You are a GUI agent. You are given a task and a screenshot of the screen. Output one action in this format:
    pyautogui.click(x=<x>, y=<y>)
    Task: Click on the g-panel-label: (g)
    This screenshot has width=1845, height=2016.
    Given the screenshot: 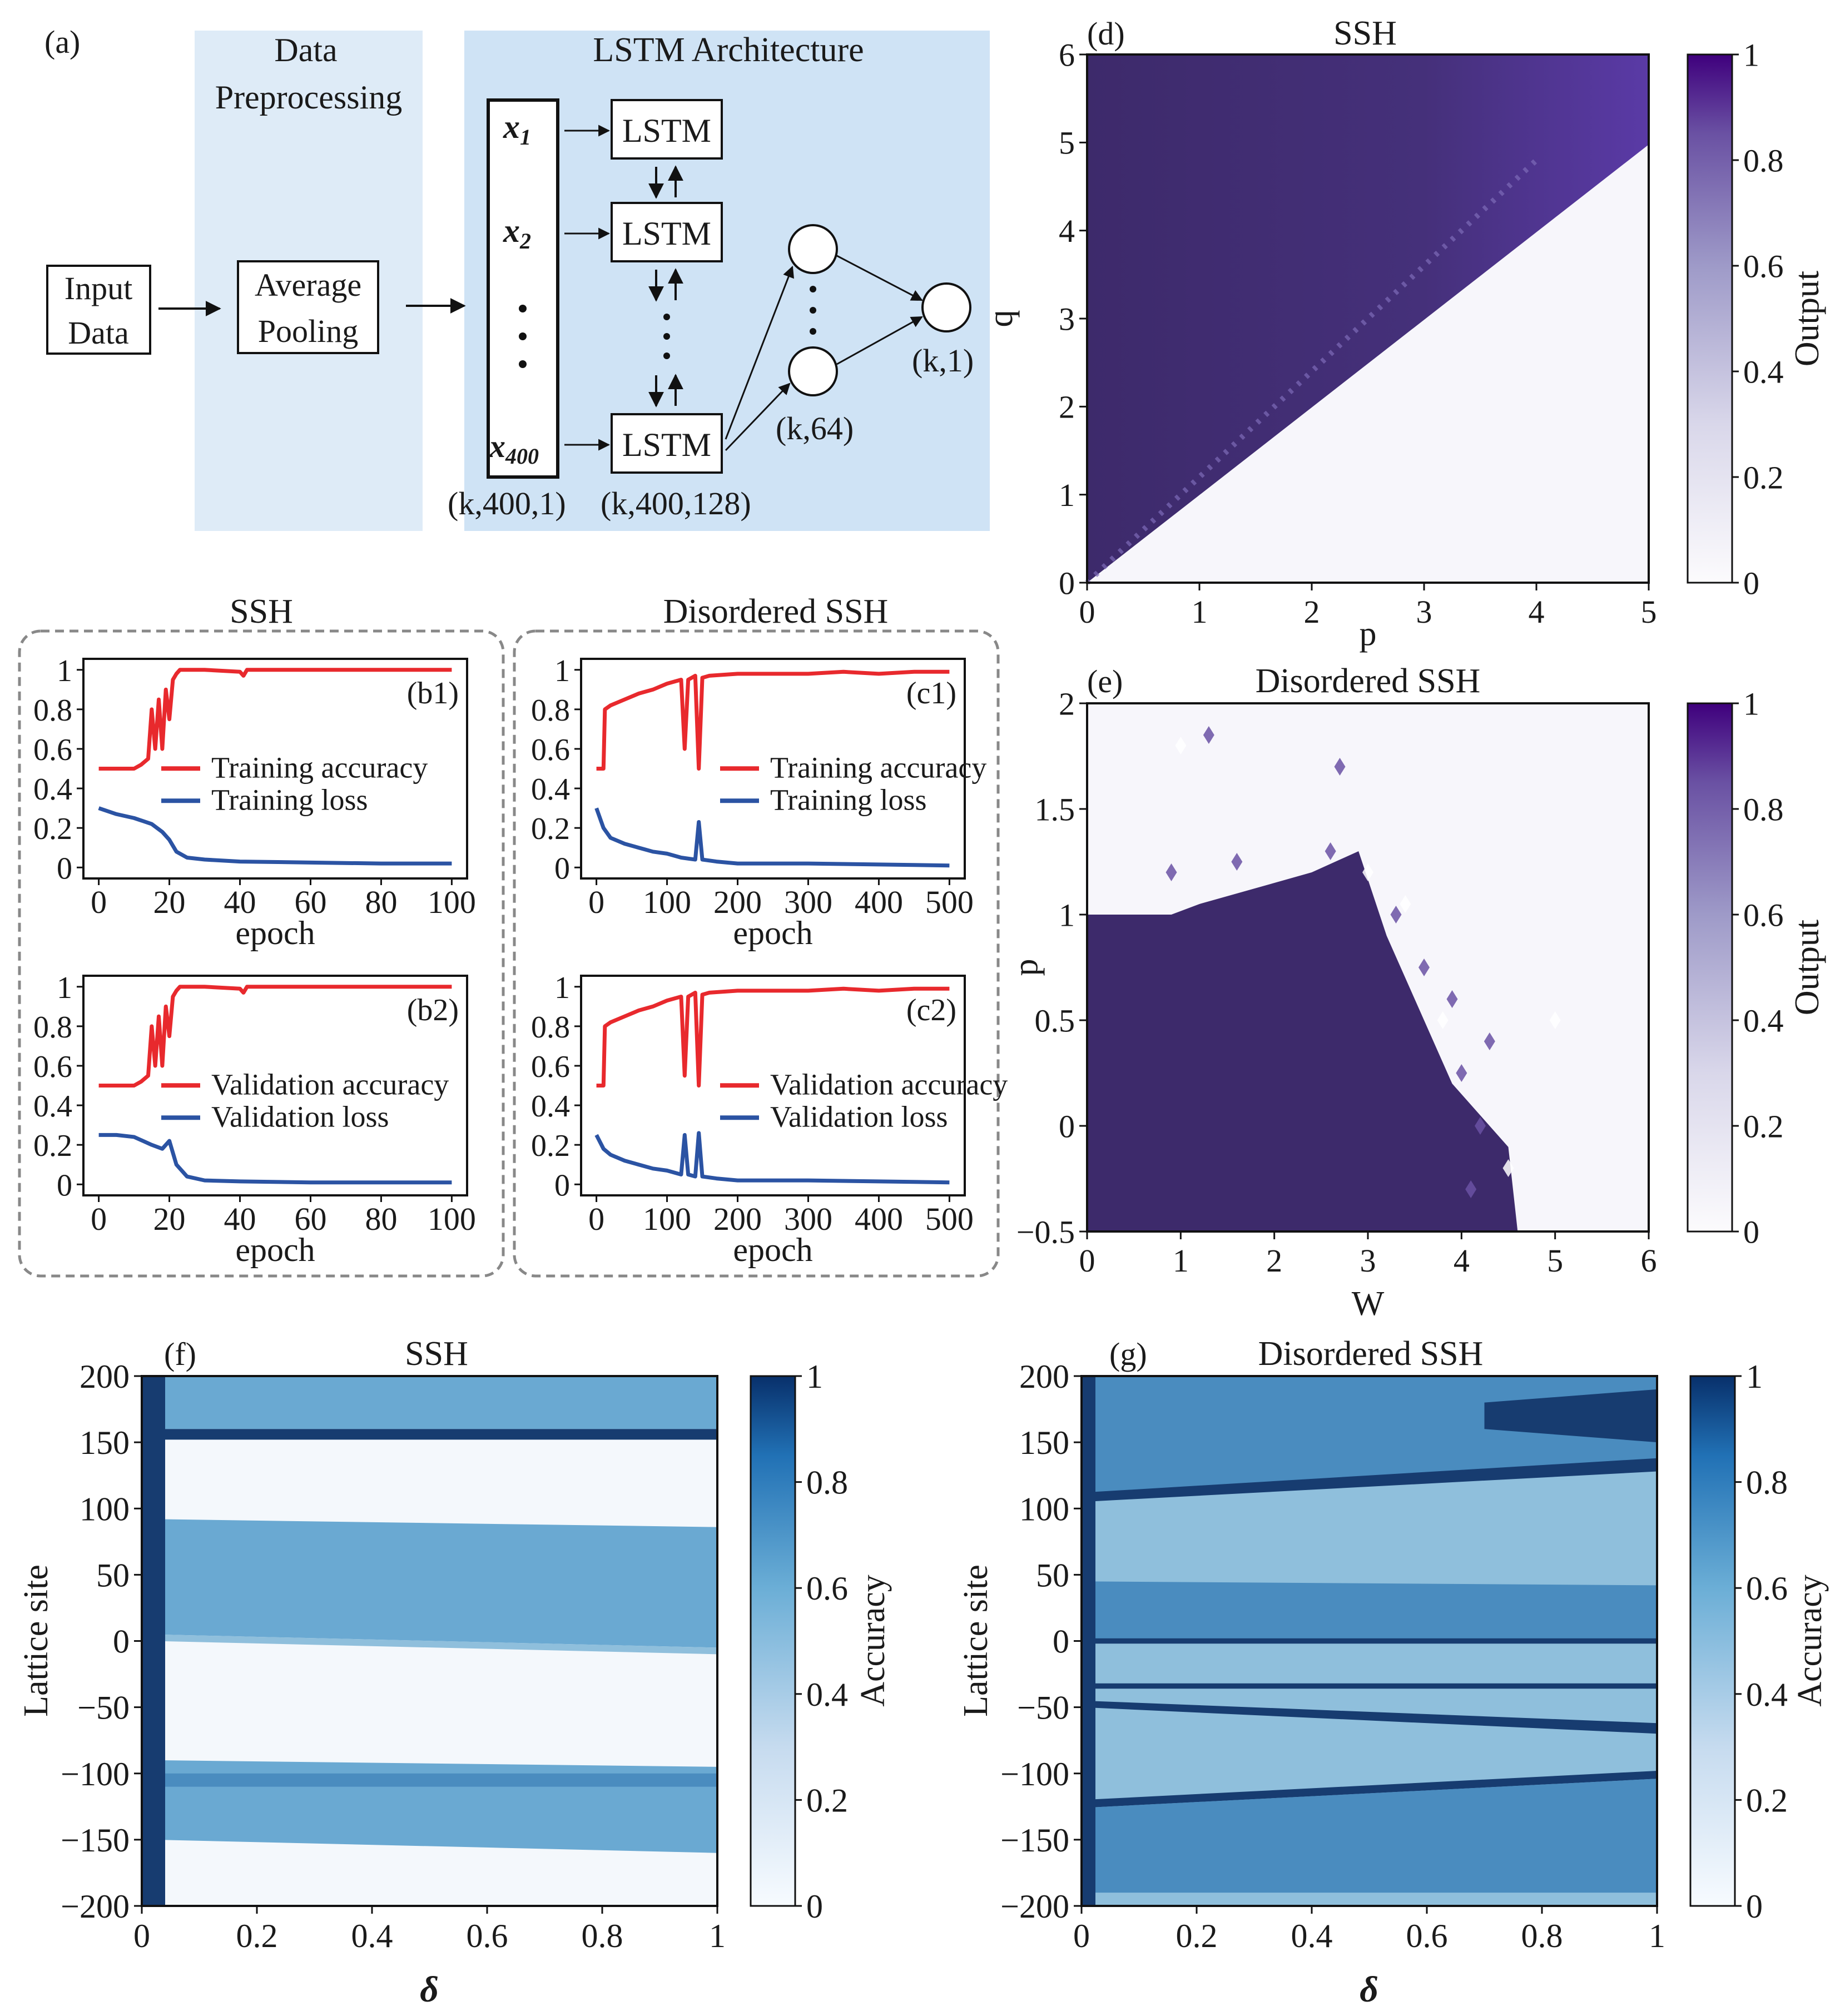 What is the action you would take?
    pyautogui.click(x=1128, y=1354)
    